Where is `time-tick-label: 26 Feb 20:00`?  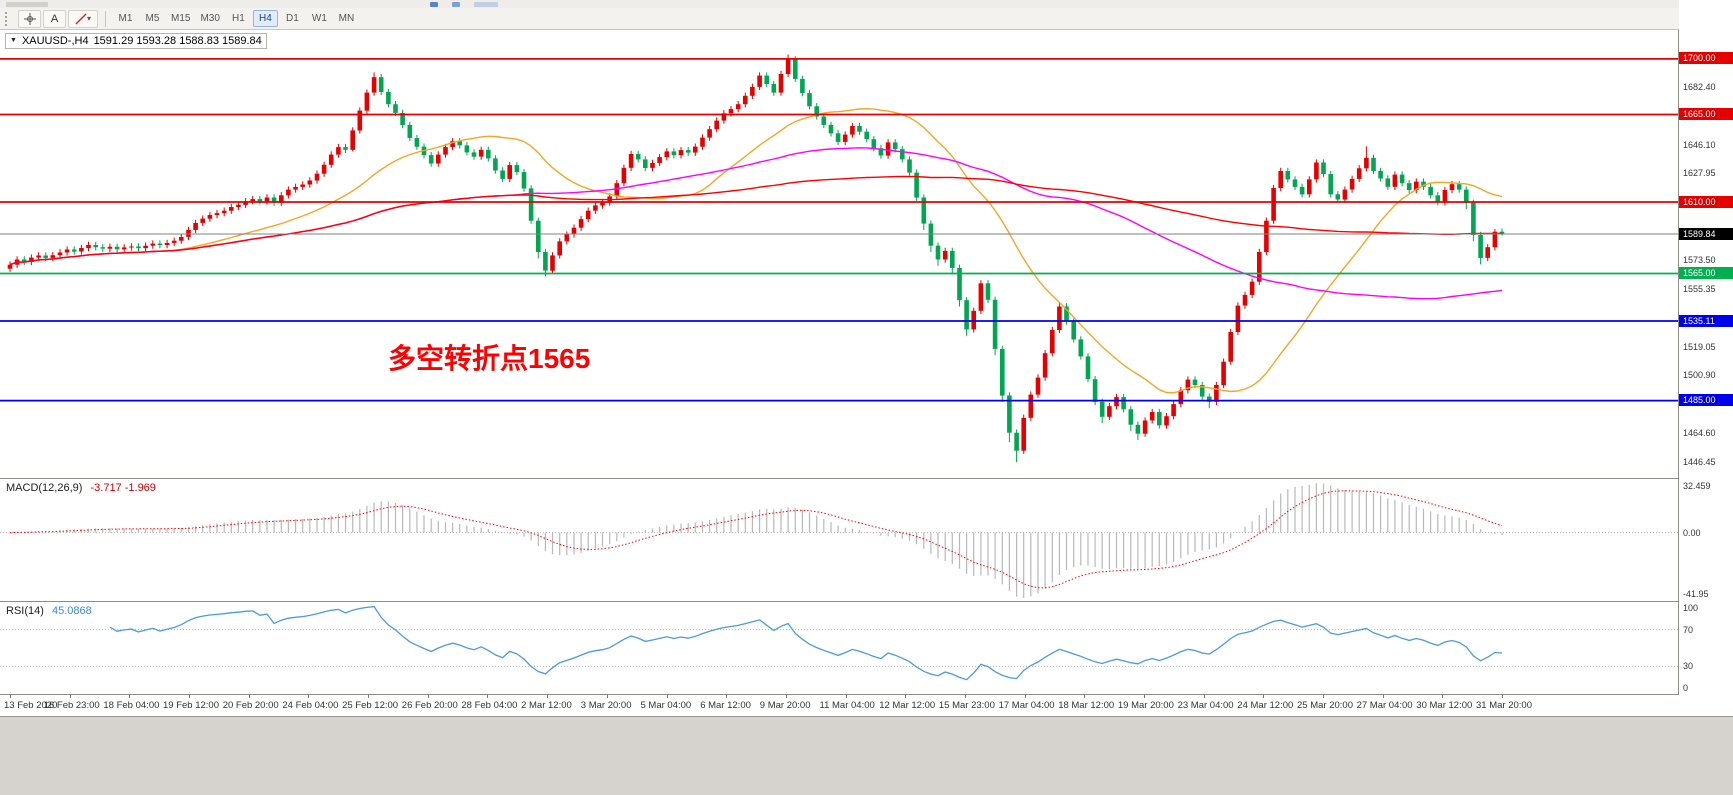 time-tick-label: 26 Feb 20:00 is located at coordinates (429, 705).